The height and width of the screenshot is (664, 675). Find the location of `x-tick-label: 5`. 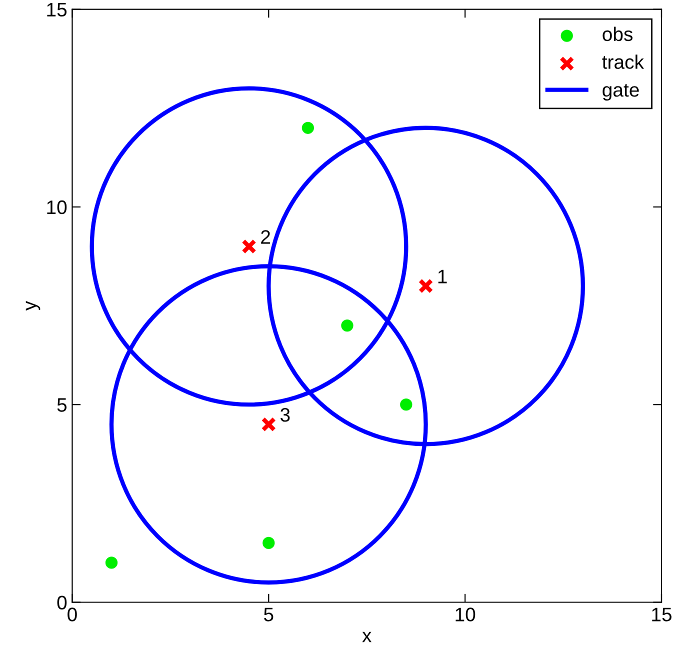

x-tick-label: 5 is located at coordinates (269, 615).